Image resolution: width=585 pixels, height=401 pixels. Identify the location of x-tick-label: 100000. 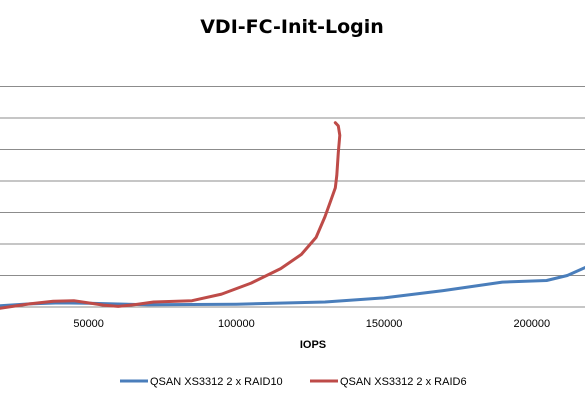
(236, 324).